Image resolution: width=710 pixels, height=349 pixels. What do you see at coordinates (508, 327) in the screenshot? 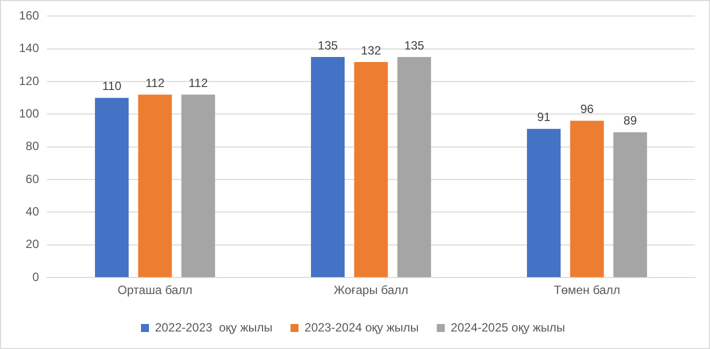
I see `legend-label: 2024-2025 оқу жылы` at bounding box center [508, 327].